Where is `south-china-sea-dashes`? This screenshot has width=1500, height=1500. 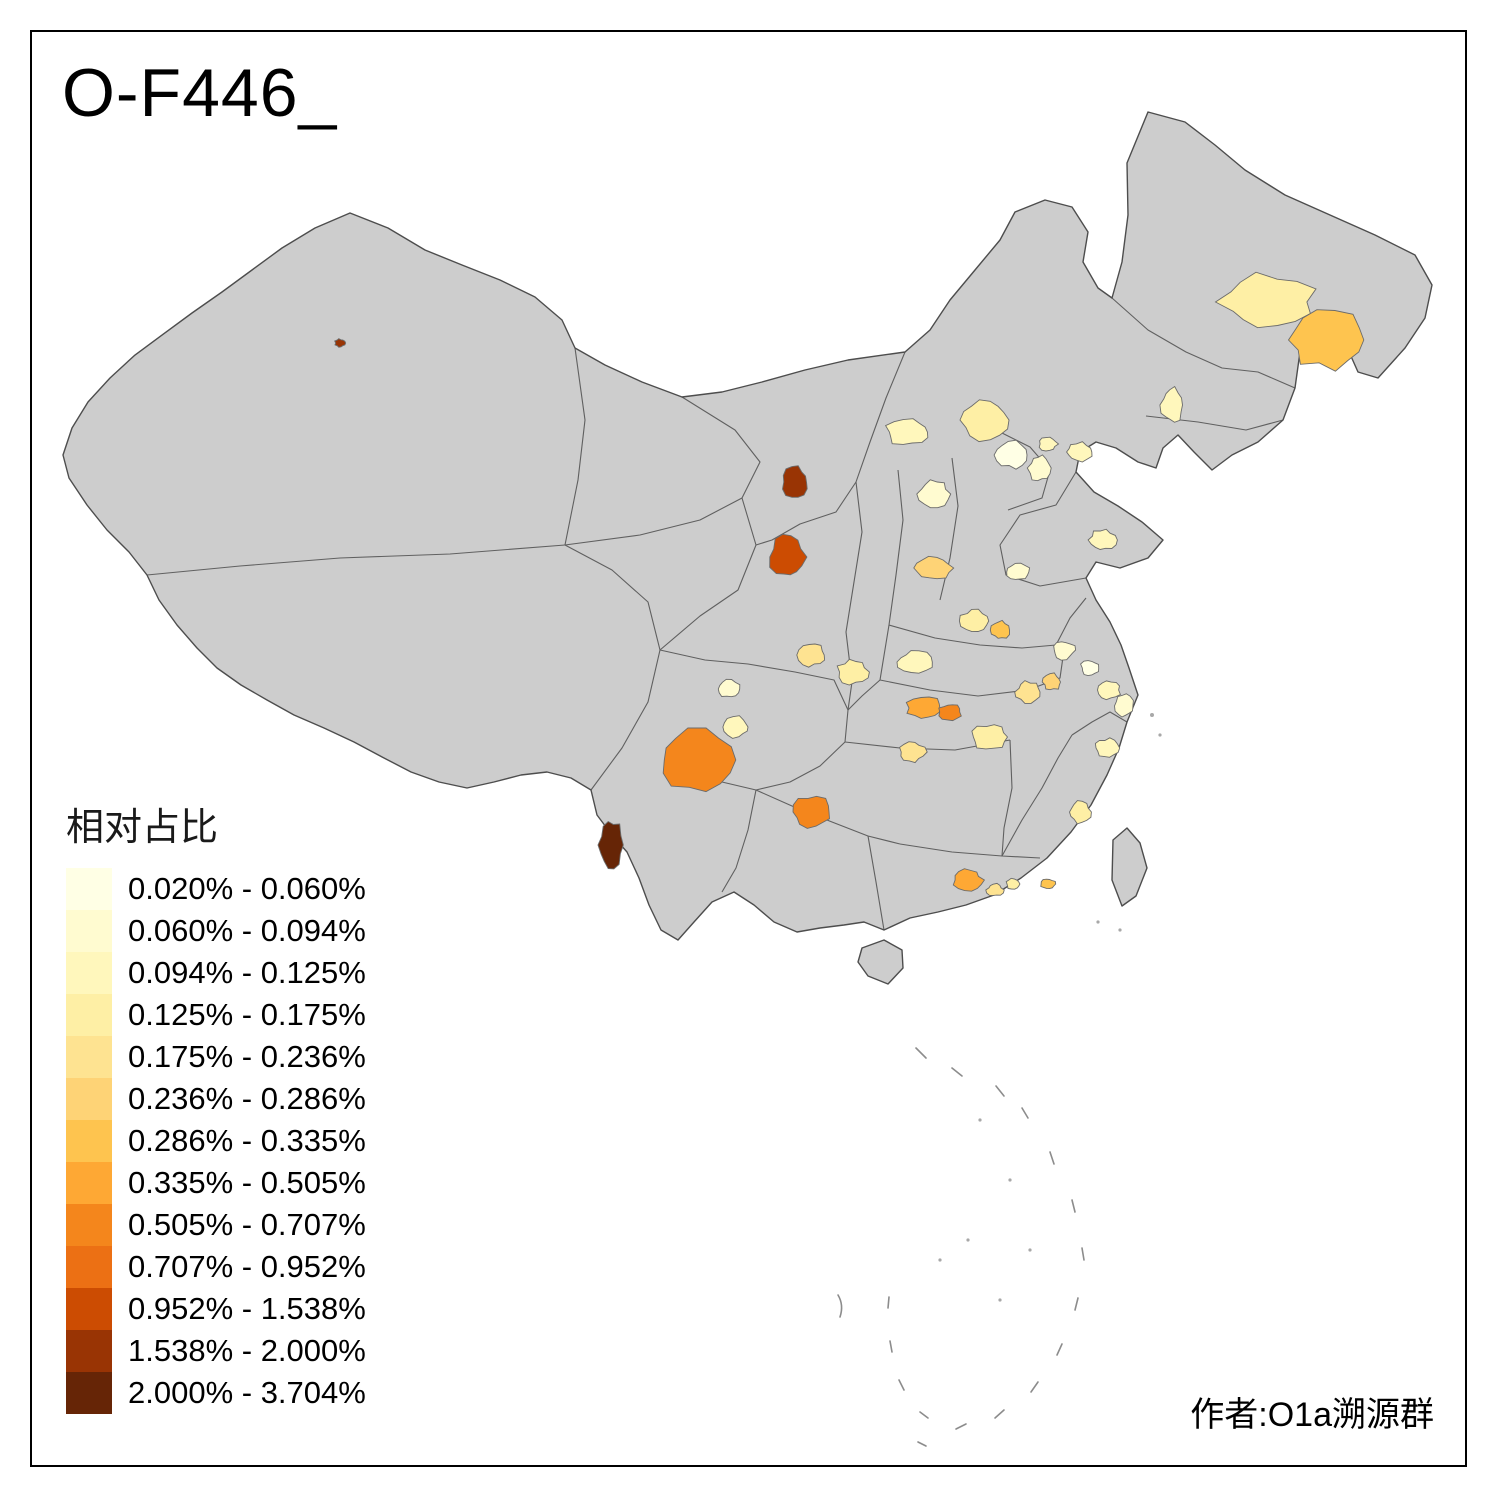
south-china-sea-dashes is located at coordinates (961, 1247).